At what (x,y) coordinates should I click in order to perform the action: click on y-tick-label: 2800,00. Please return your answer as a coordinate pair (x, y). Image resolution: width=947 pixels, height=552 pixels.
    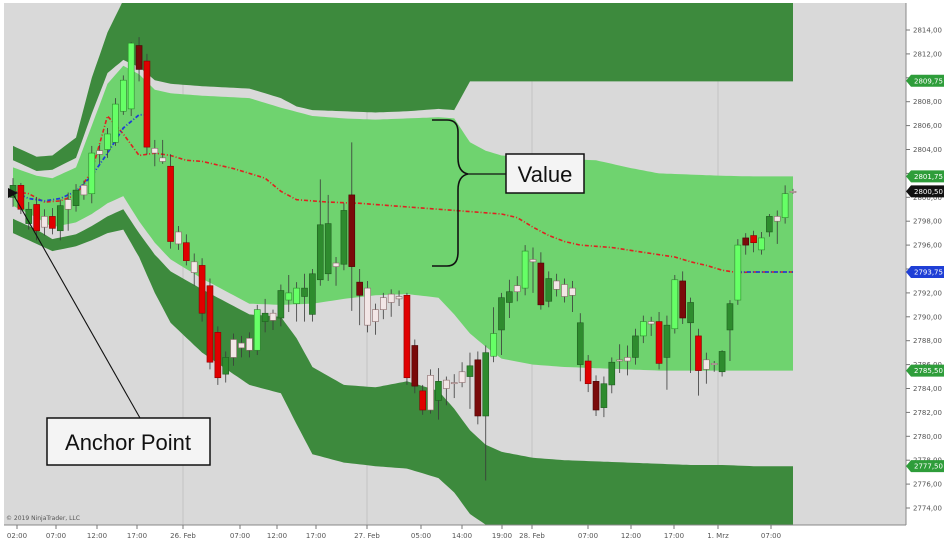
    Looking at the image, I should click on (927, 198).